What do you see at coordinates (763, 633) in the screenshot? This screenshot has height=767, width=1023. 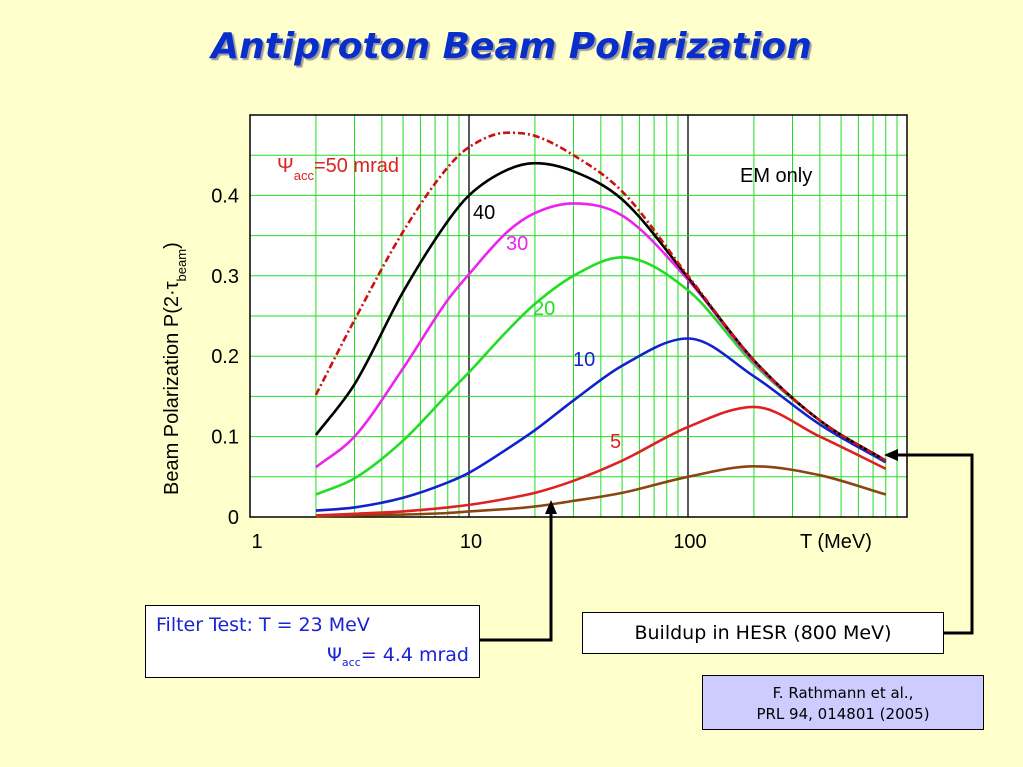 I see `hesr-buildup-box: Buildup in HESR (800 MeV)` at bounding box center [763, 633].